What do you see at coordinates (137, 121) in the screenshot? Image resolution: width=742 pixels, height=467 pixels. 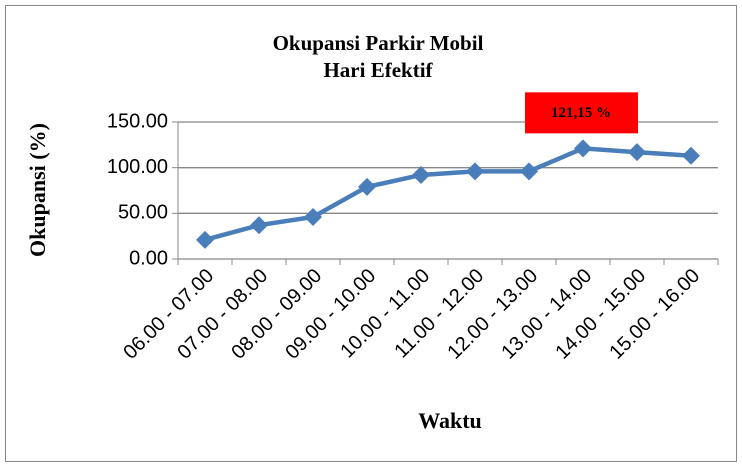 I see `y-tick-label: 150.00` at bounding box center [137, 121].